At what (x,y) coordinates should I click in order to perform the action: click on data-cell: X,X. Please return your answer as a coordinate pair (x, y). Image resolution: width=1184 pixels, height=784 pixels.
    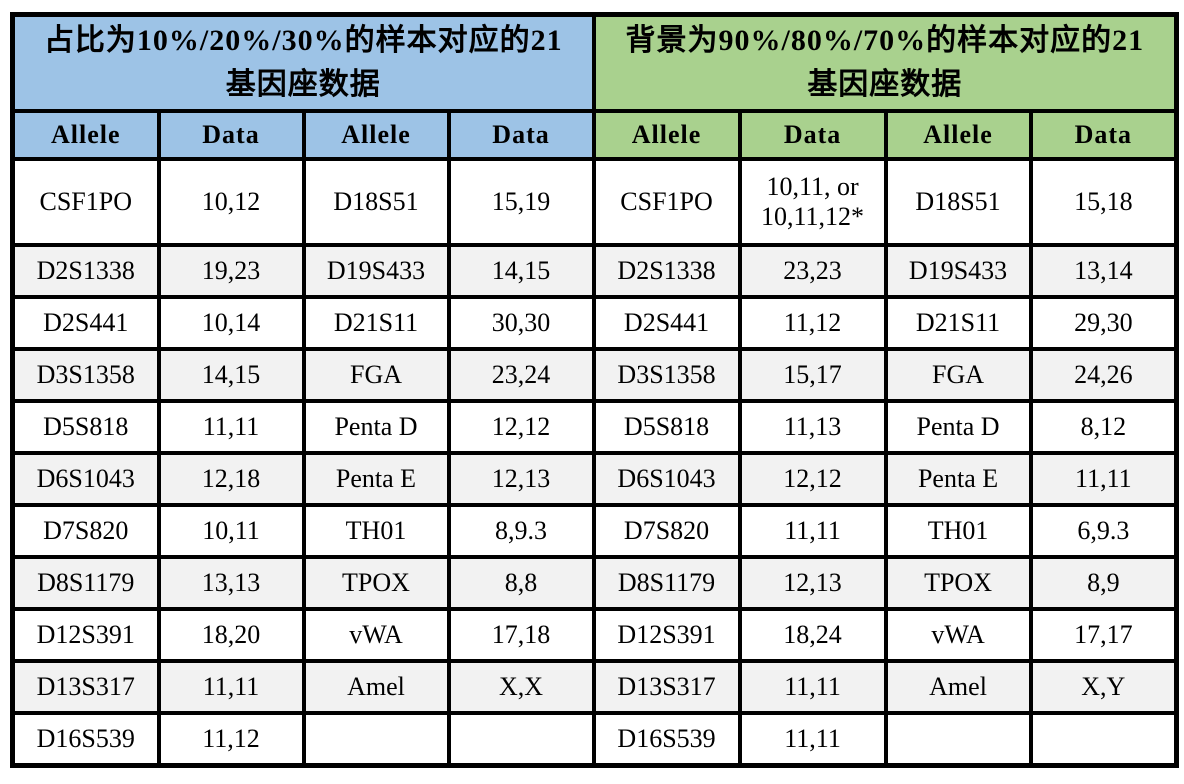
    Looking at the image, I should click on (521, 687).